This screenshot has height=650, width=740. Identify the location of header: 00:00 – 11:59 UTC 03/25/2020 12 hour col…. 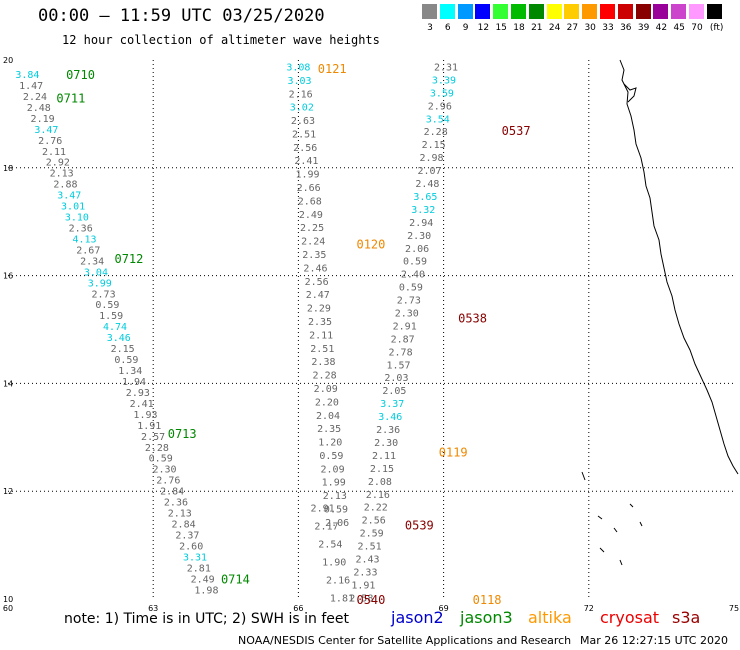
(370, 27).